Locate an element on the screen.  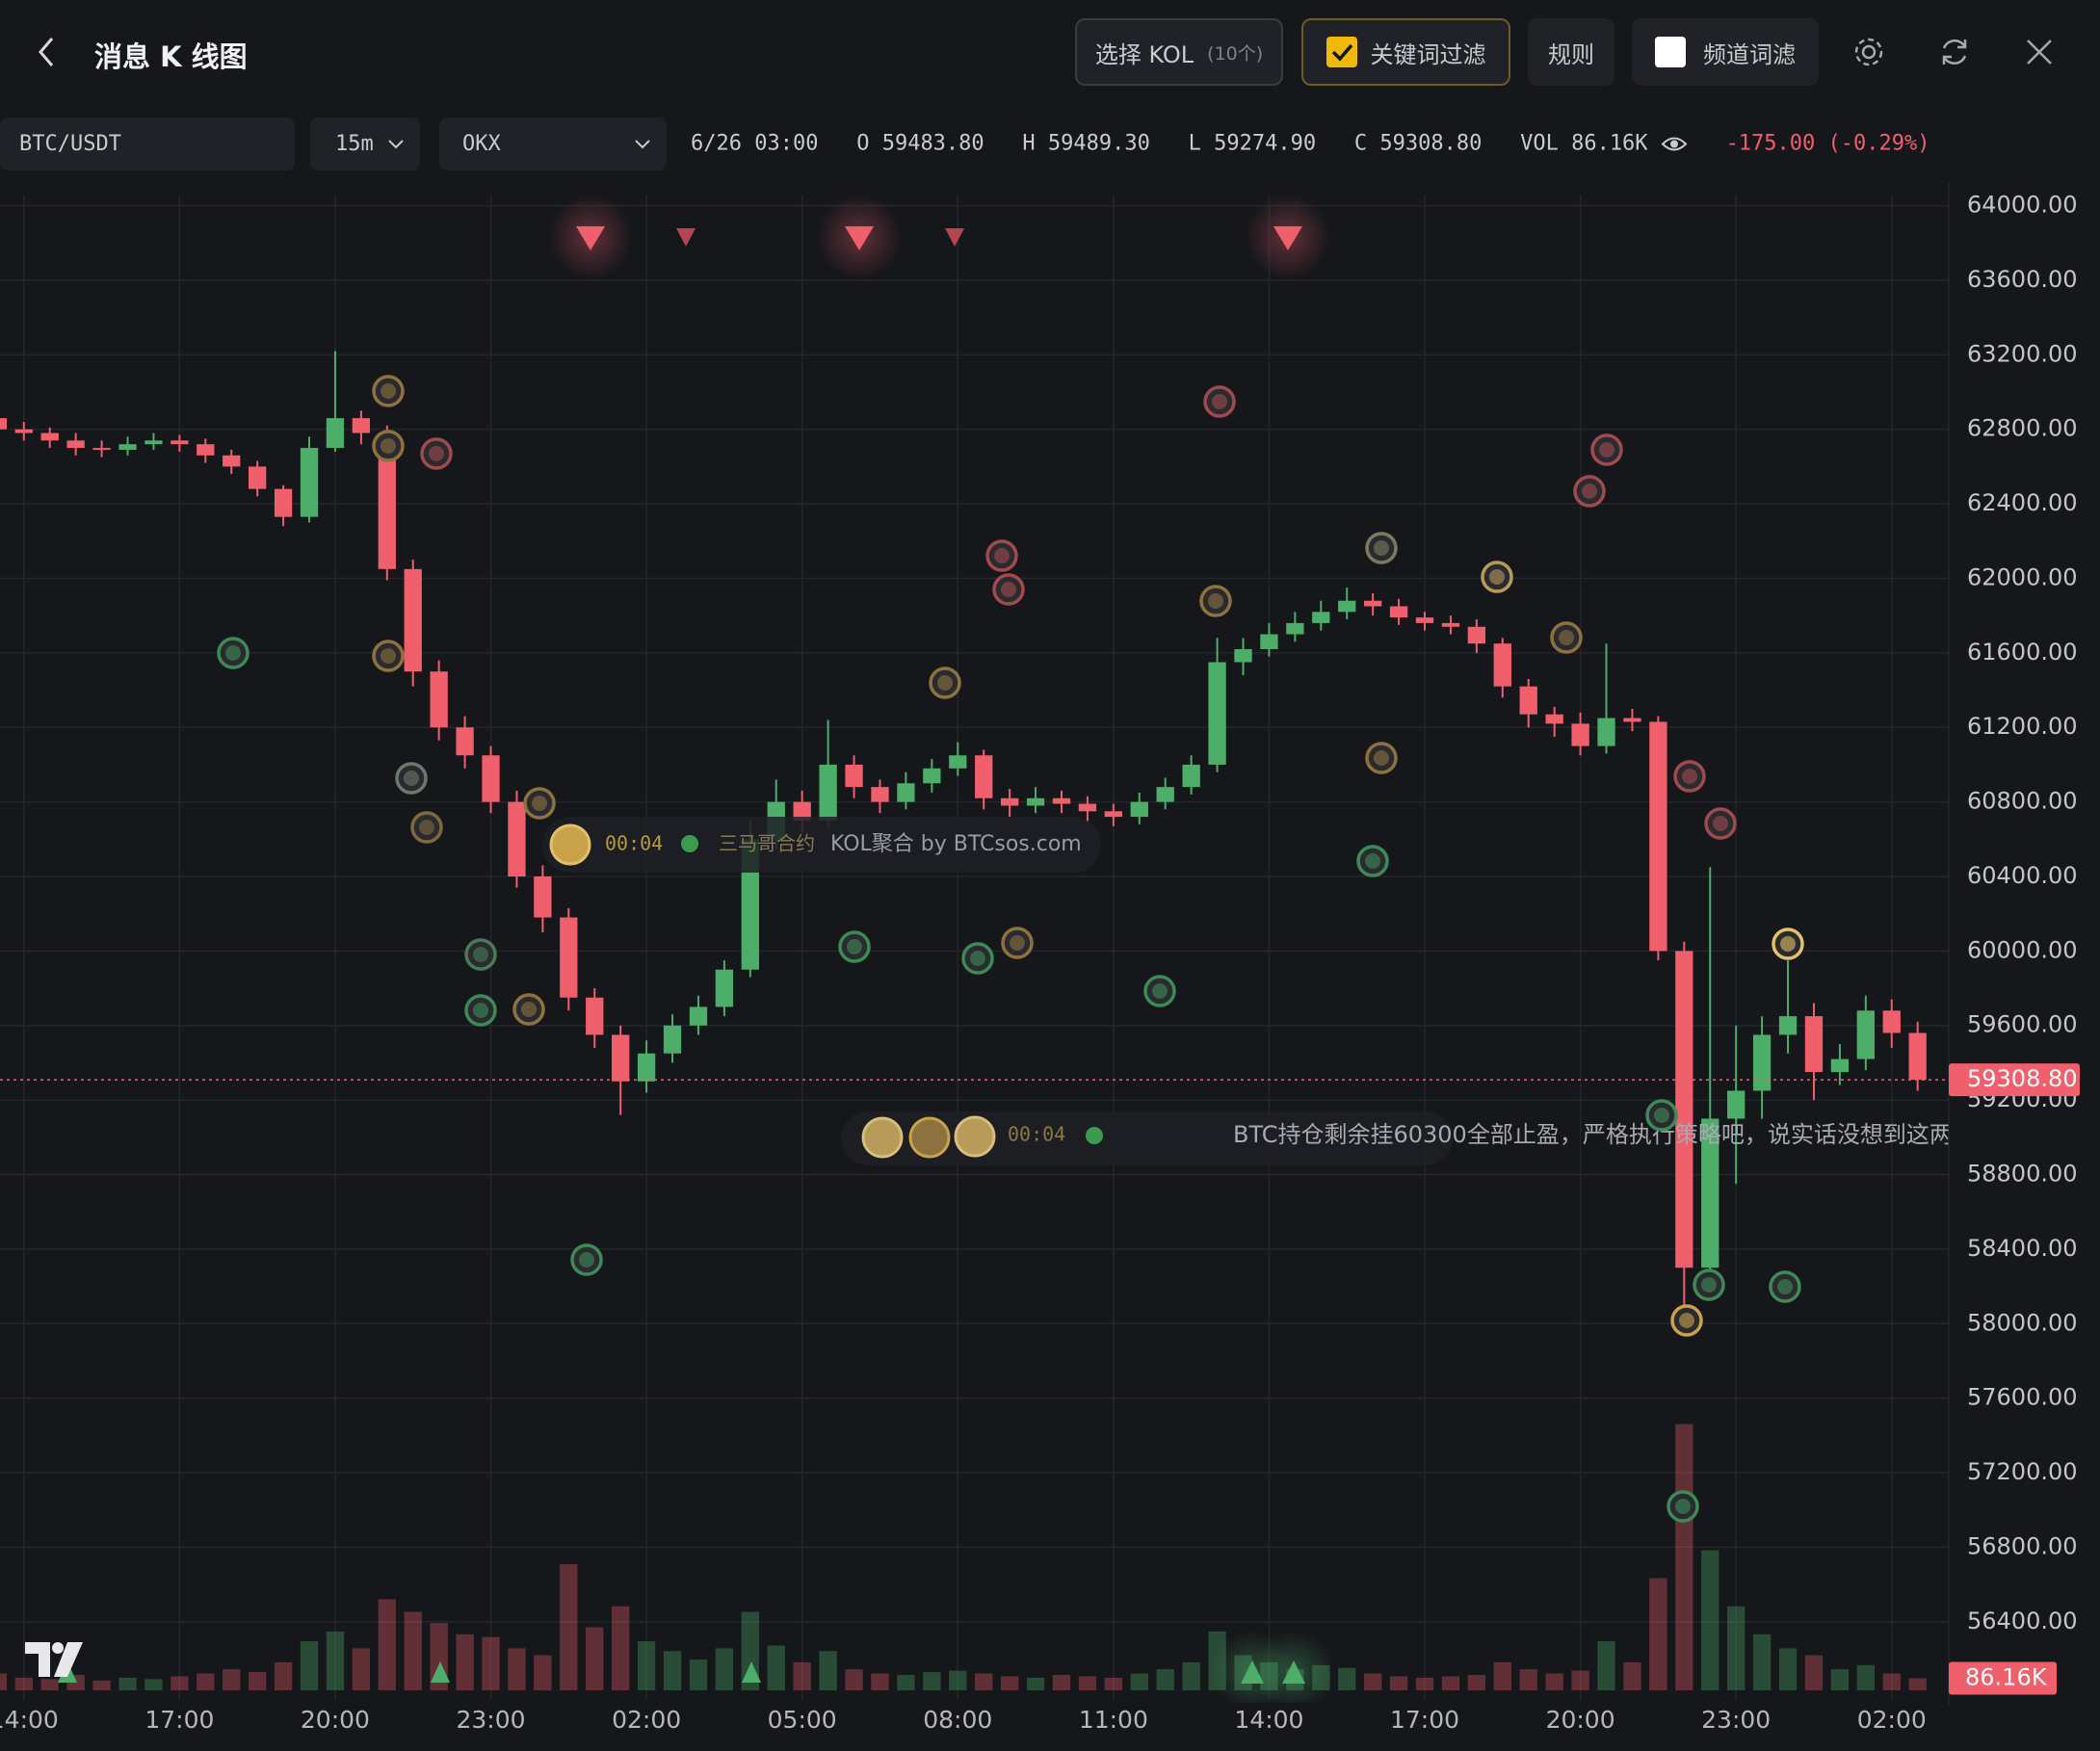
symbol-box: BTC/USDT is located at coordinates (147, 144).